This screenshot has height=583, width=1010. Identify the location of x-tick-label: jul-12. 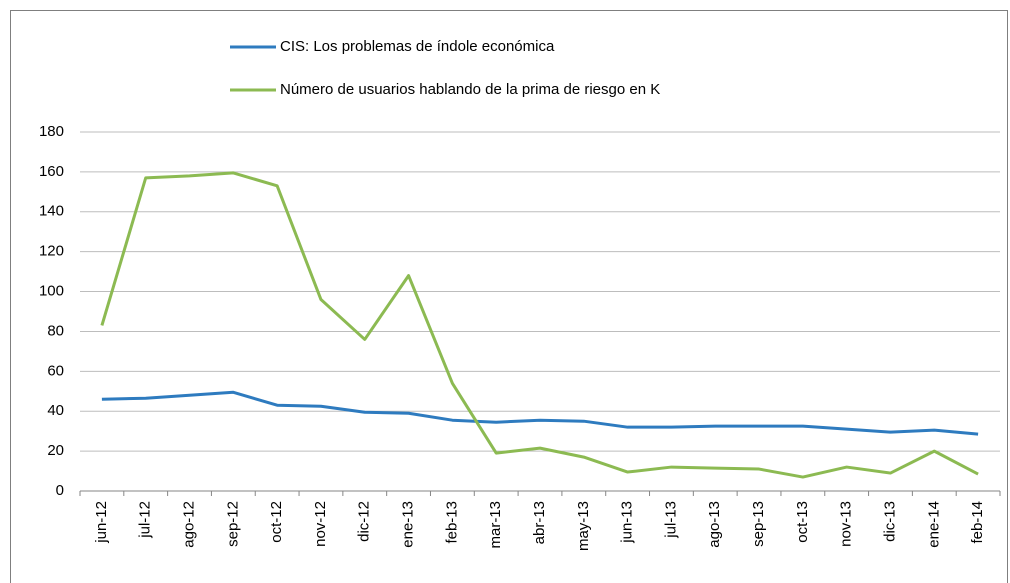
(145, 520).